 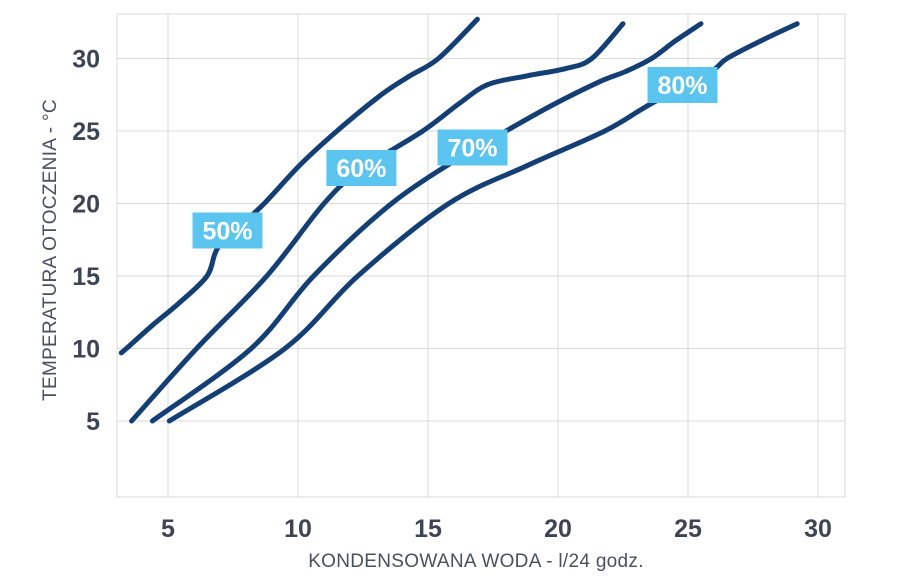 I want to click on y-tick-label-25: 25, so click(x=86, y=132).